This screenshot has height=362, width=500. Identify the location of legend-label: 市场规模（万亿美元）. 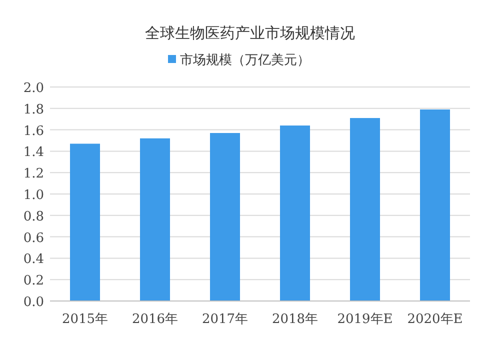
(245, 60).